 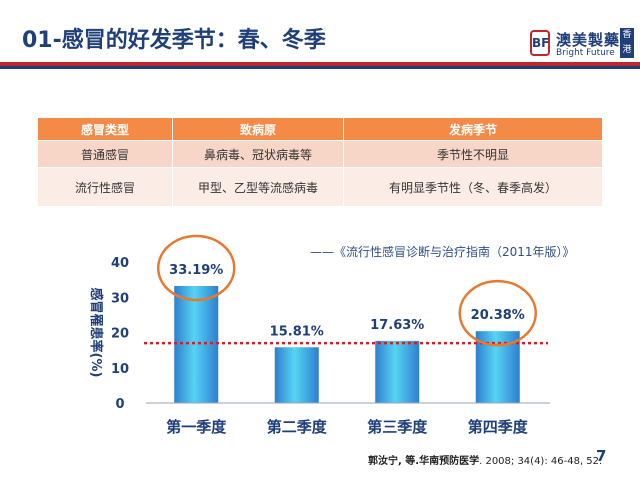 I want to click on table-cell: 流行性感冒, so click(x=105, y=186).